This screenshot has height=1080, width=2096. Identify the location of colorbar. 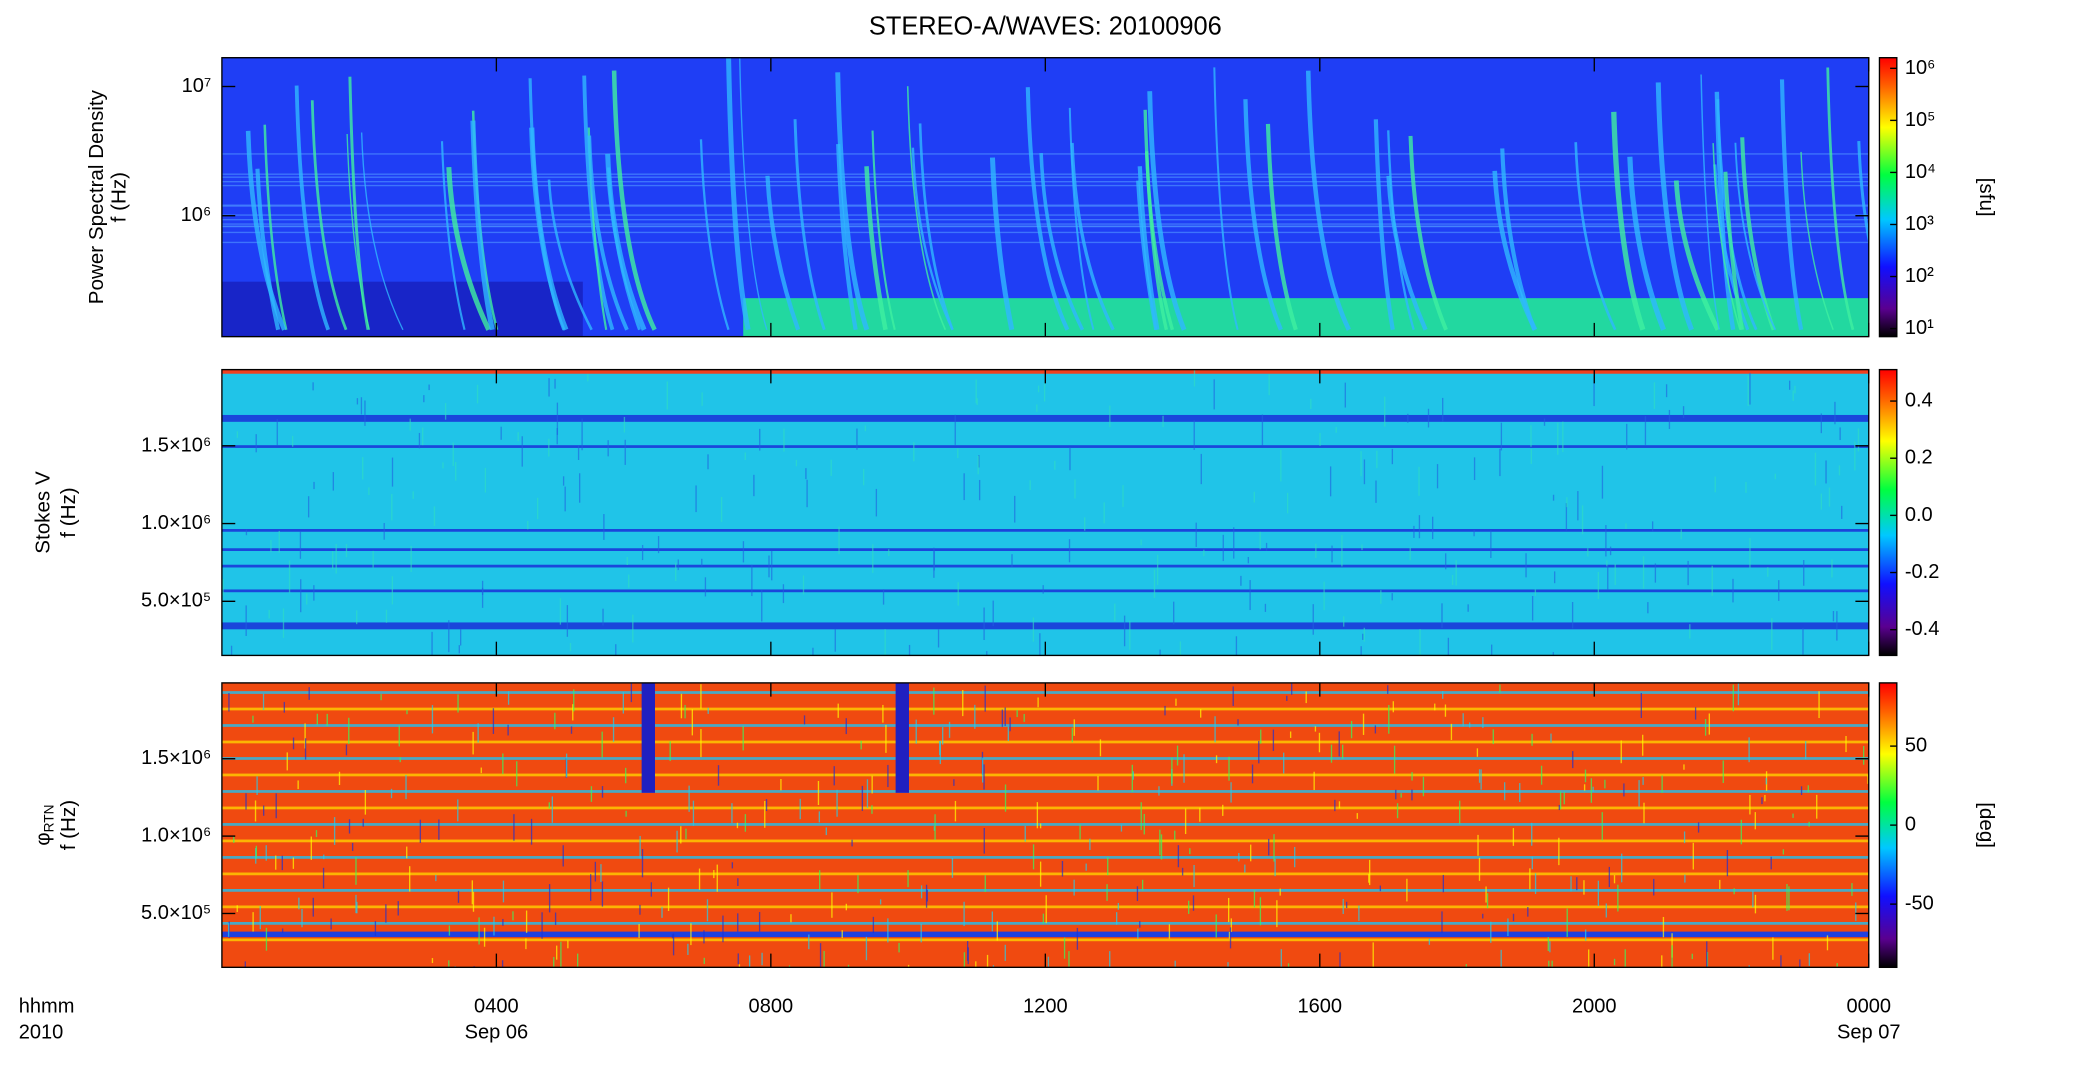
(1888, 197).